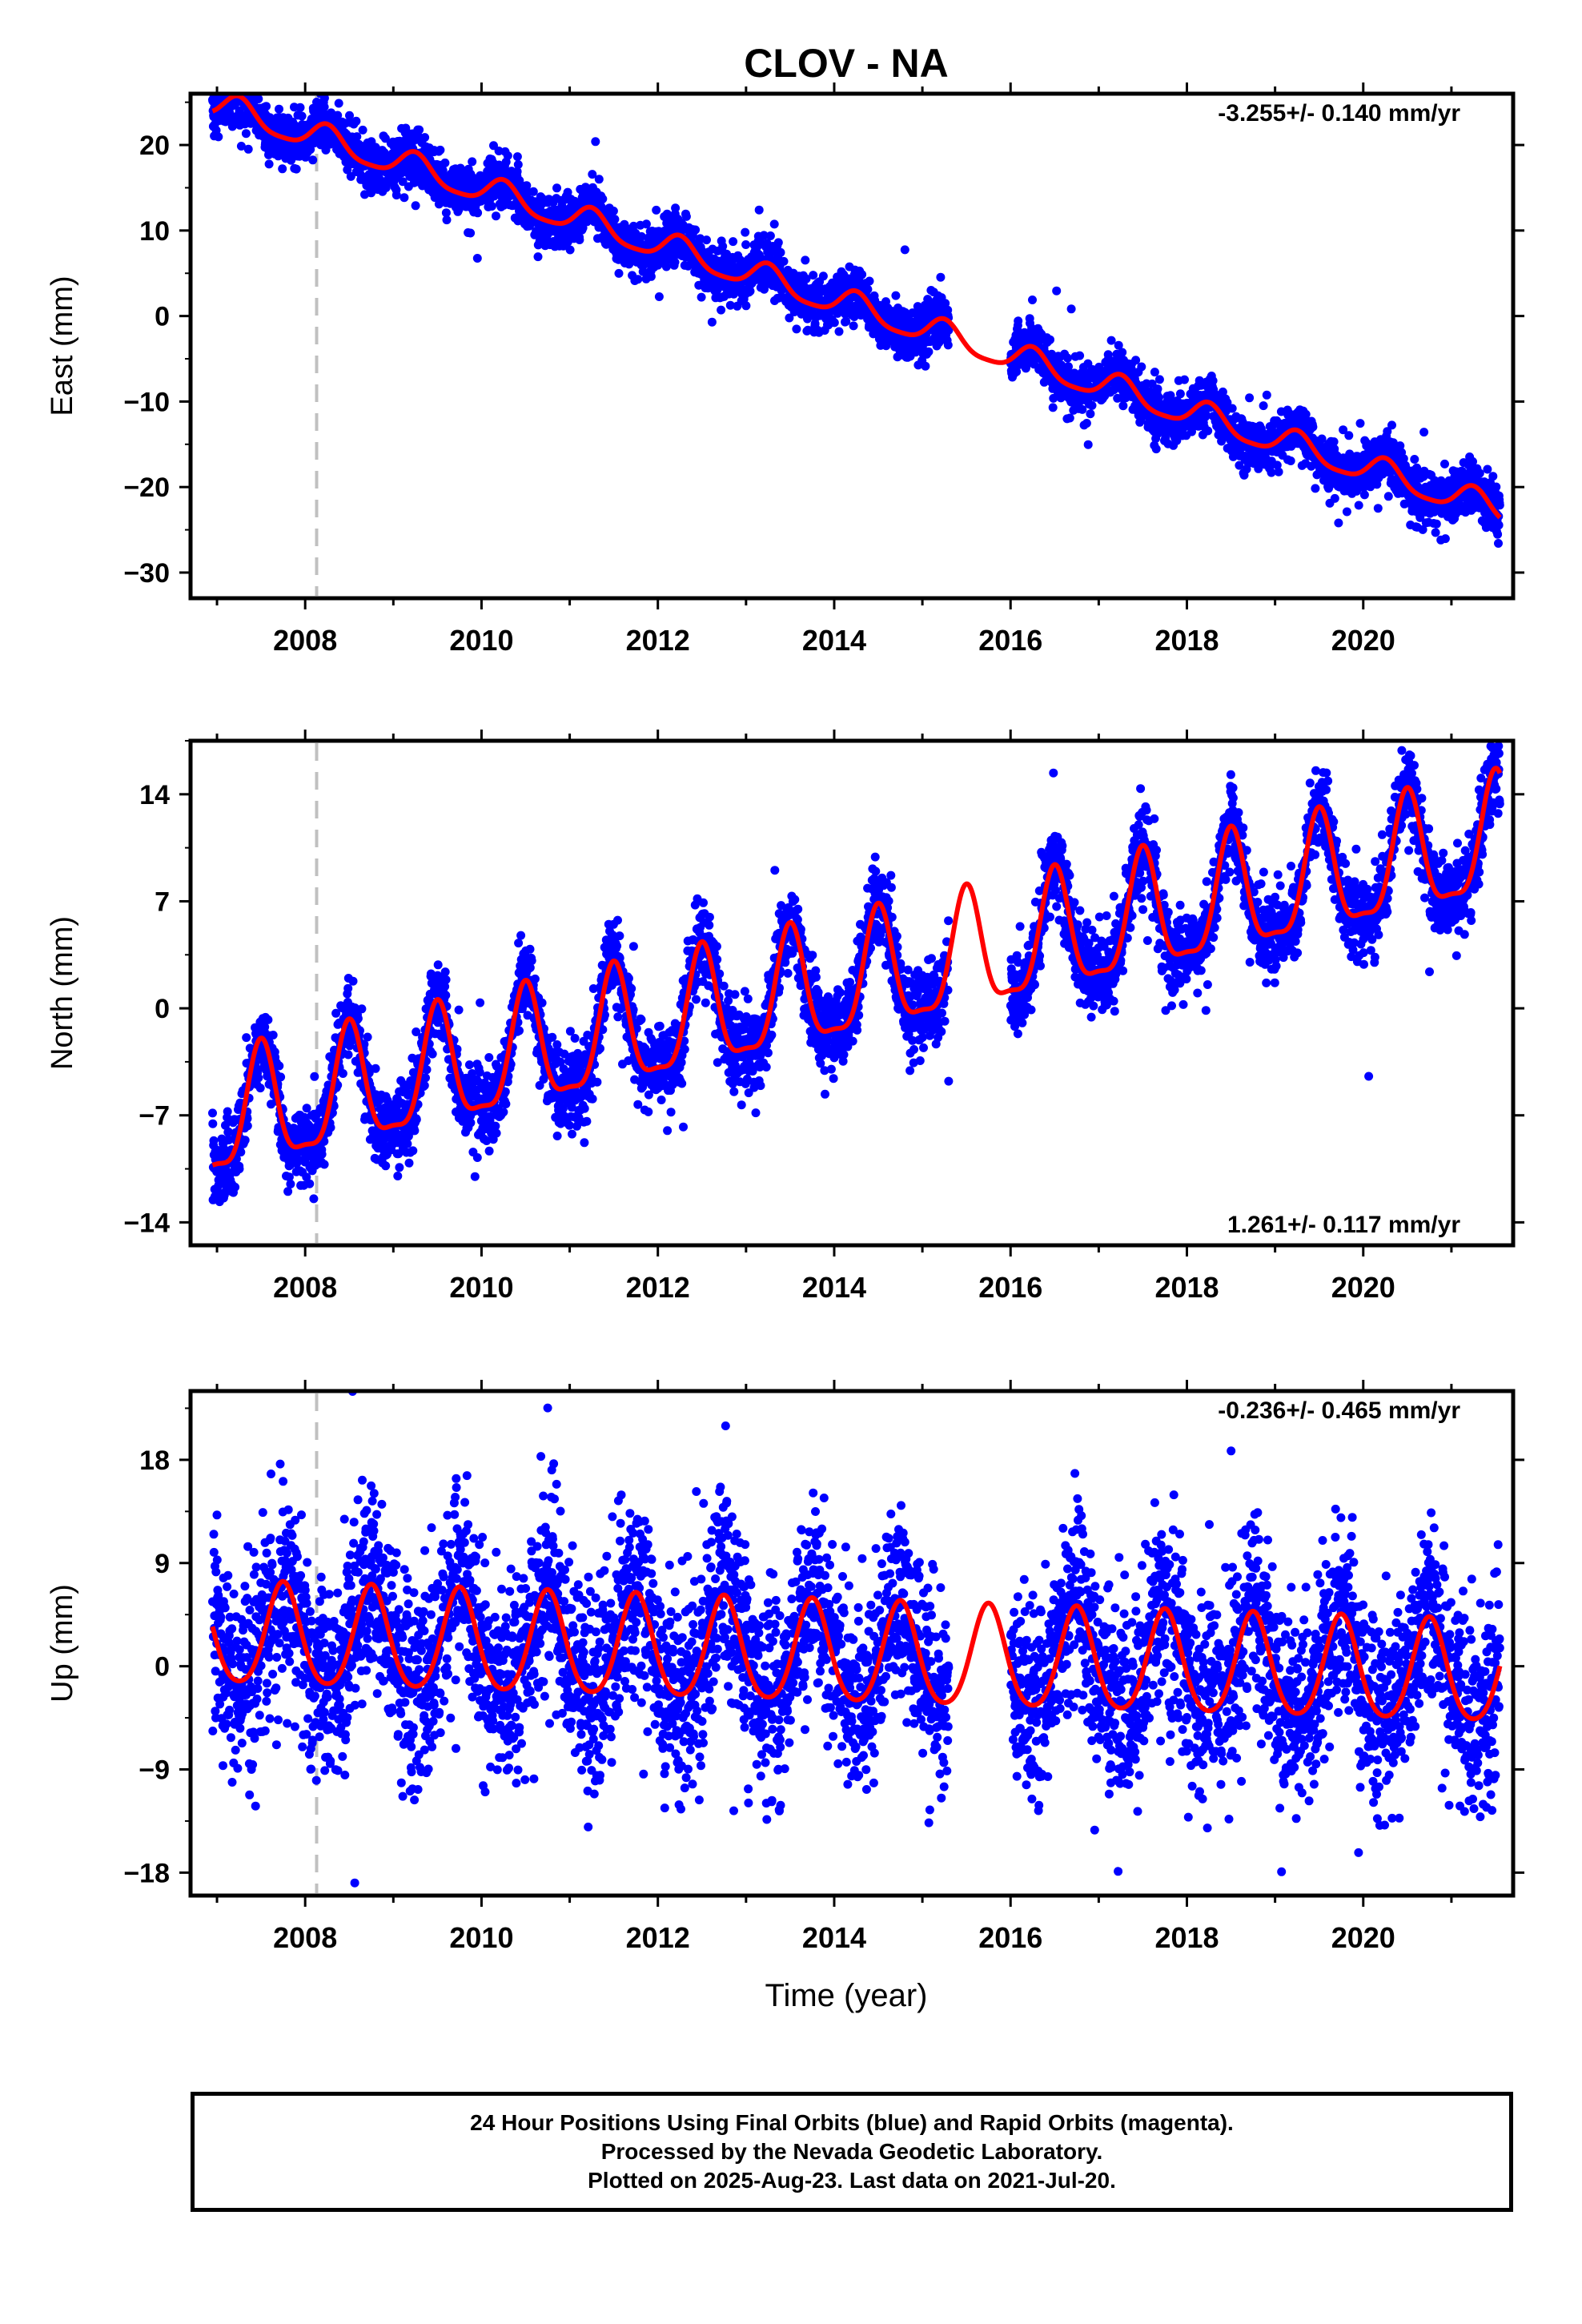 The width and height of the screenshot is (1582, 2324). What do you see at coordinates (154, 146) in the screenshot?
I see `y-tick-label: 20` at bounding box center [154, 146].